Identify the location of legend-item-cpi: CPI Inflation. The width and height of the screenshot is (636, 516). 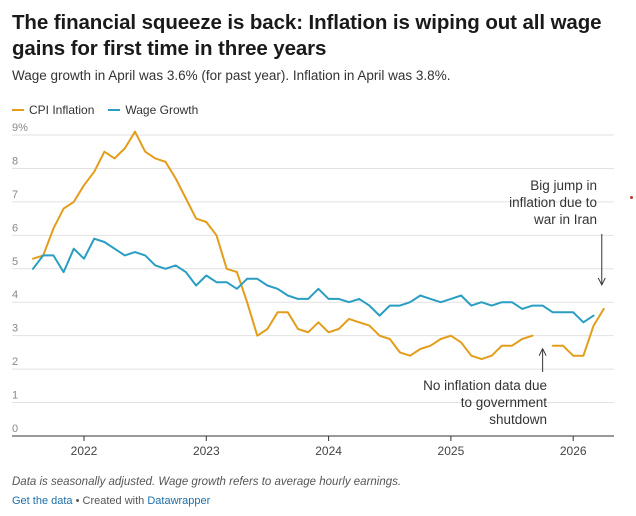
(53, 110).